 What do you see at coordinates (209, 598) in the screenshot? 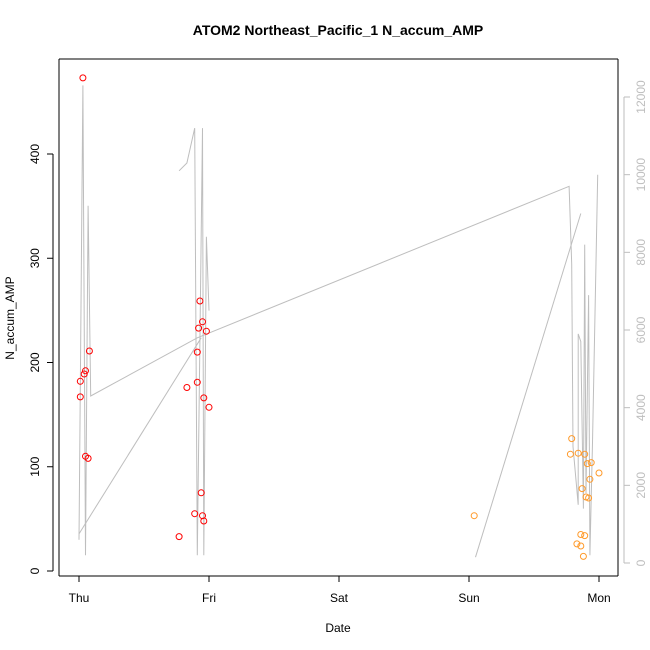
I see `x-tick-label: Fri` at bounding box center [209, 598].